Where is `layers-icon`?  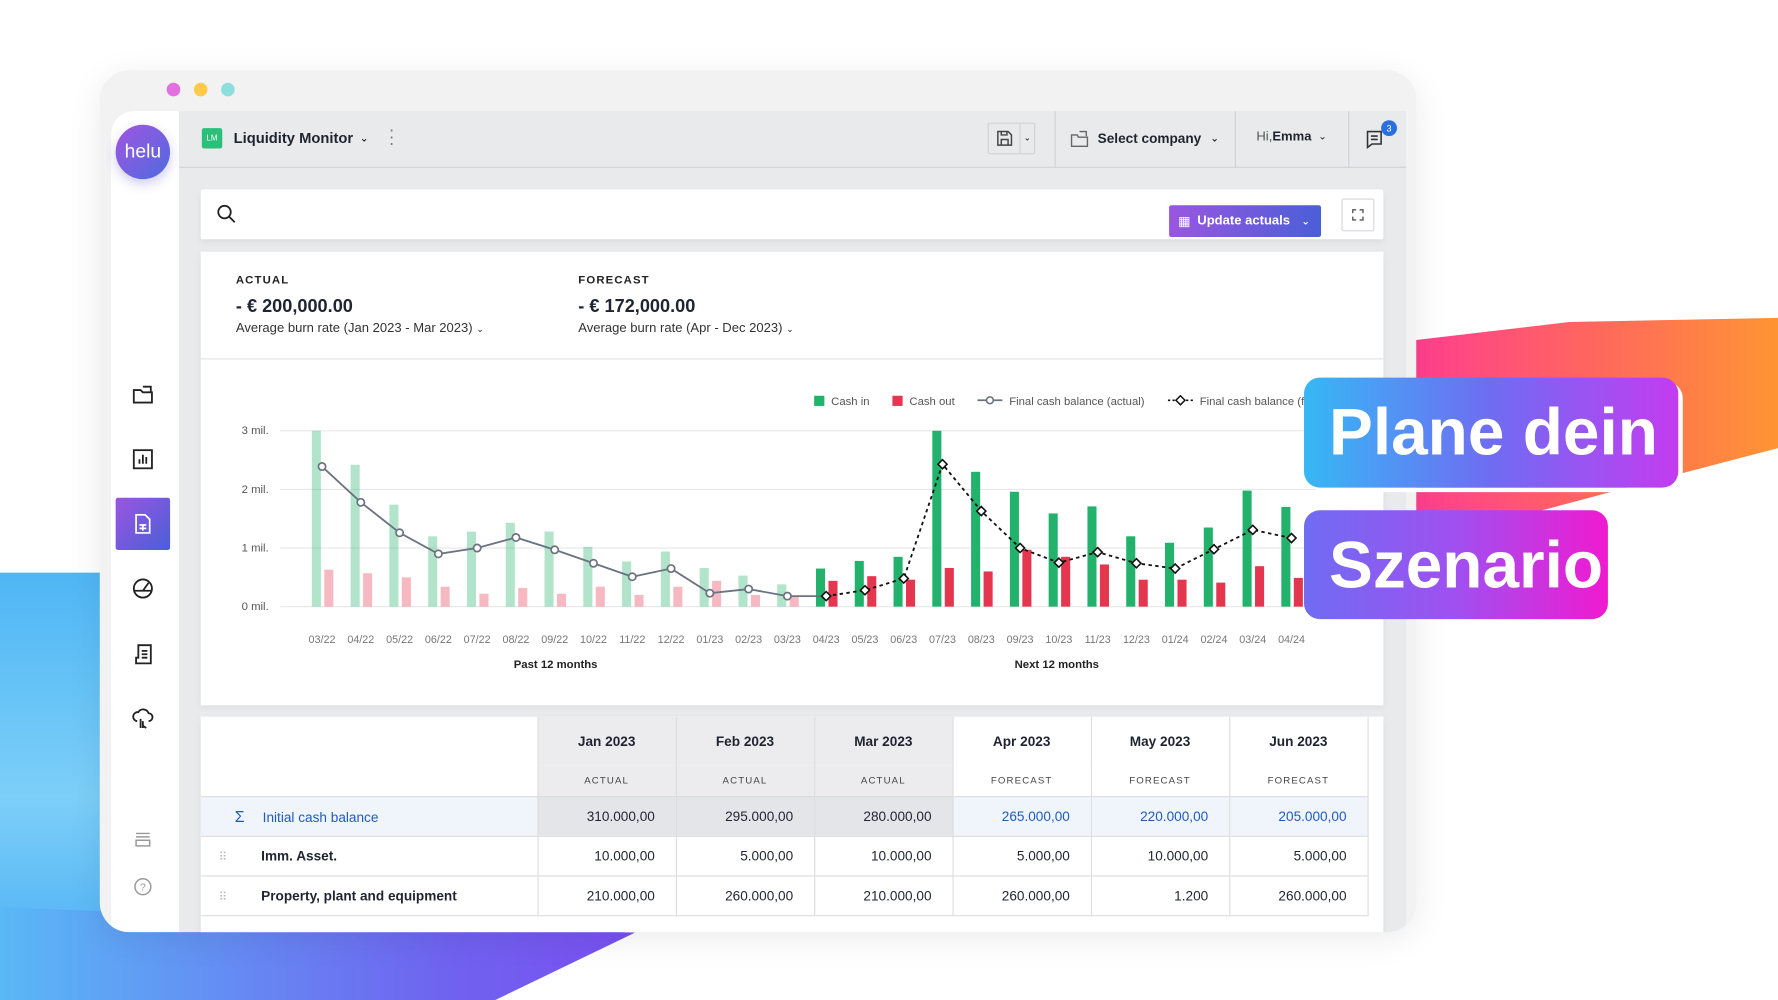 layers-icon is located at coordinates (143, 839).